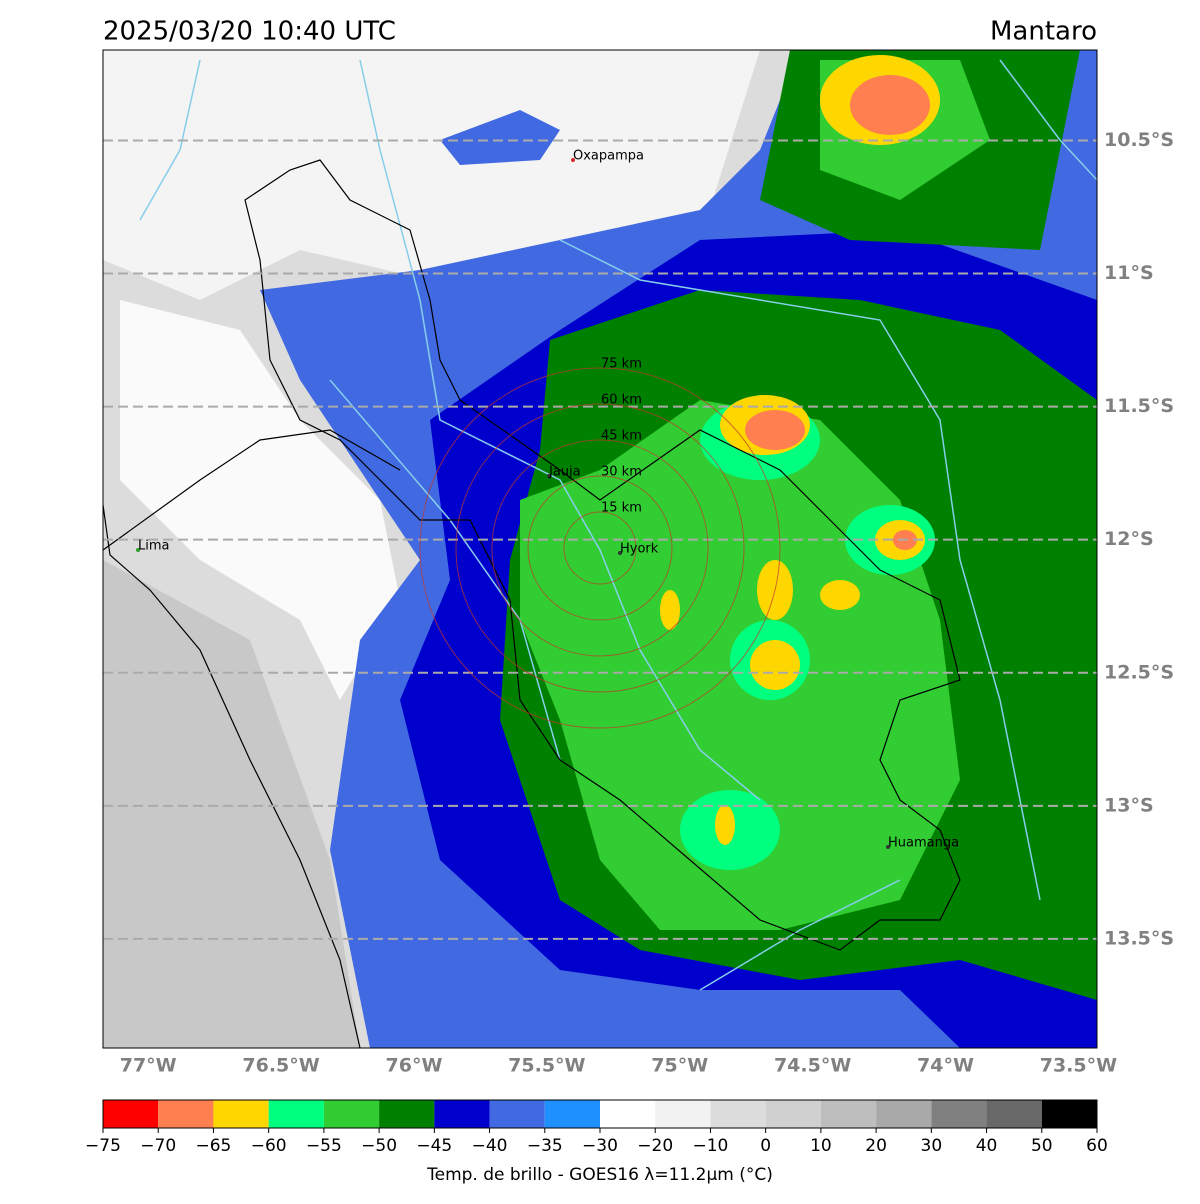 This screenshot has height=1204, width=1200. What do you see at coordinates (158, 1146) in the screenshot?
I see `colorbar-tick-label: −70` at bounding box center [158, 1146].